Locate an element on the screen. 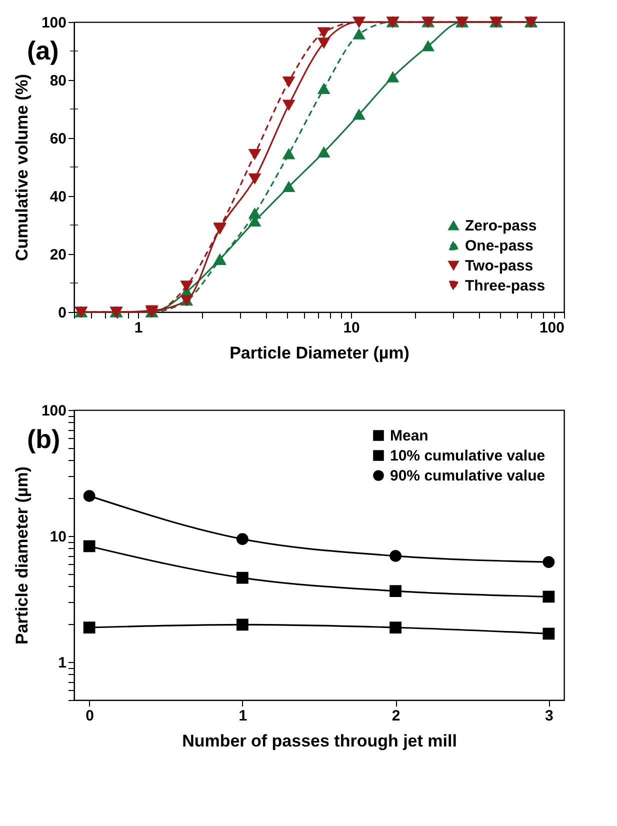 The width and height of the screenshot is (617, 826). x-tick-label: 10 is located at coordinates (351, 328).